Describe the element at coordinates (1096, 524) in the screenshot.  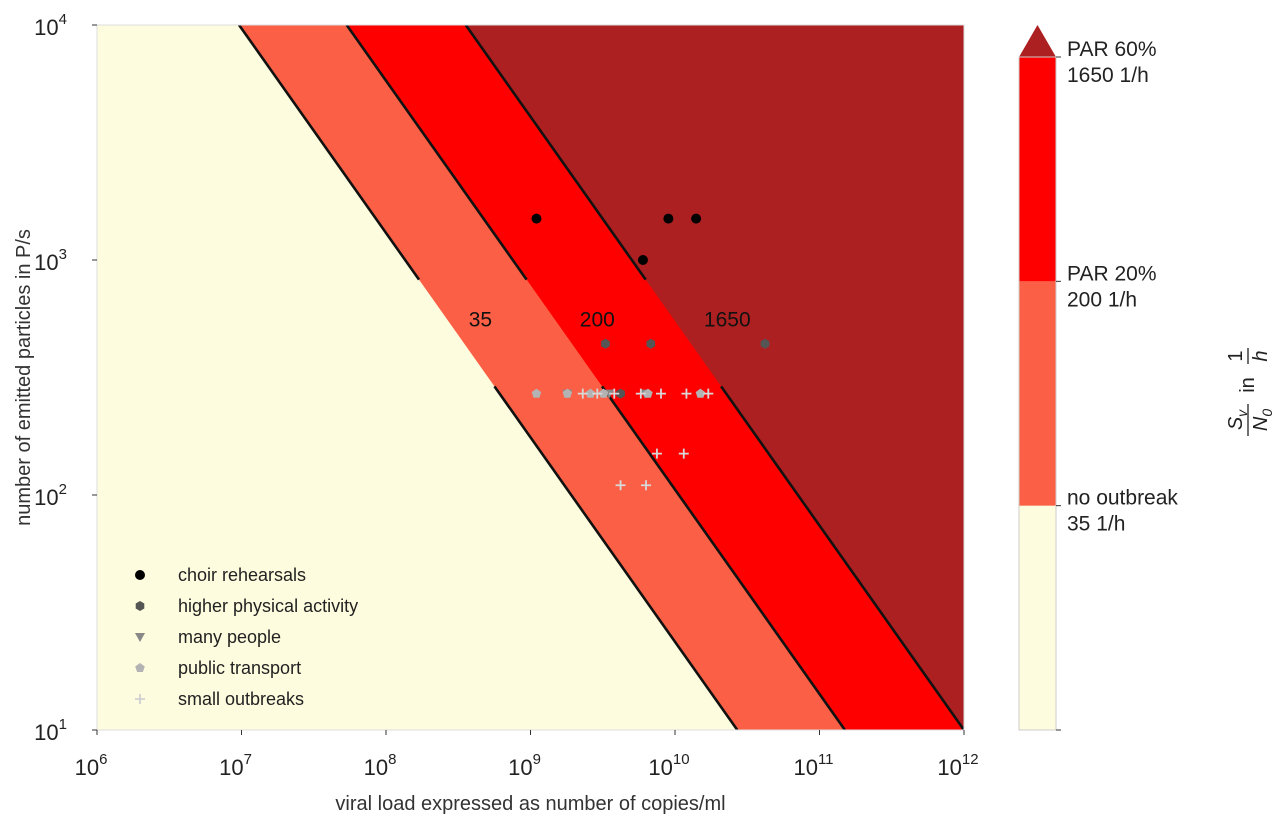
I see `colorbar-label-line2-2: 35 1/h` at that location.